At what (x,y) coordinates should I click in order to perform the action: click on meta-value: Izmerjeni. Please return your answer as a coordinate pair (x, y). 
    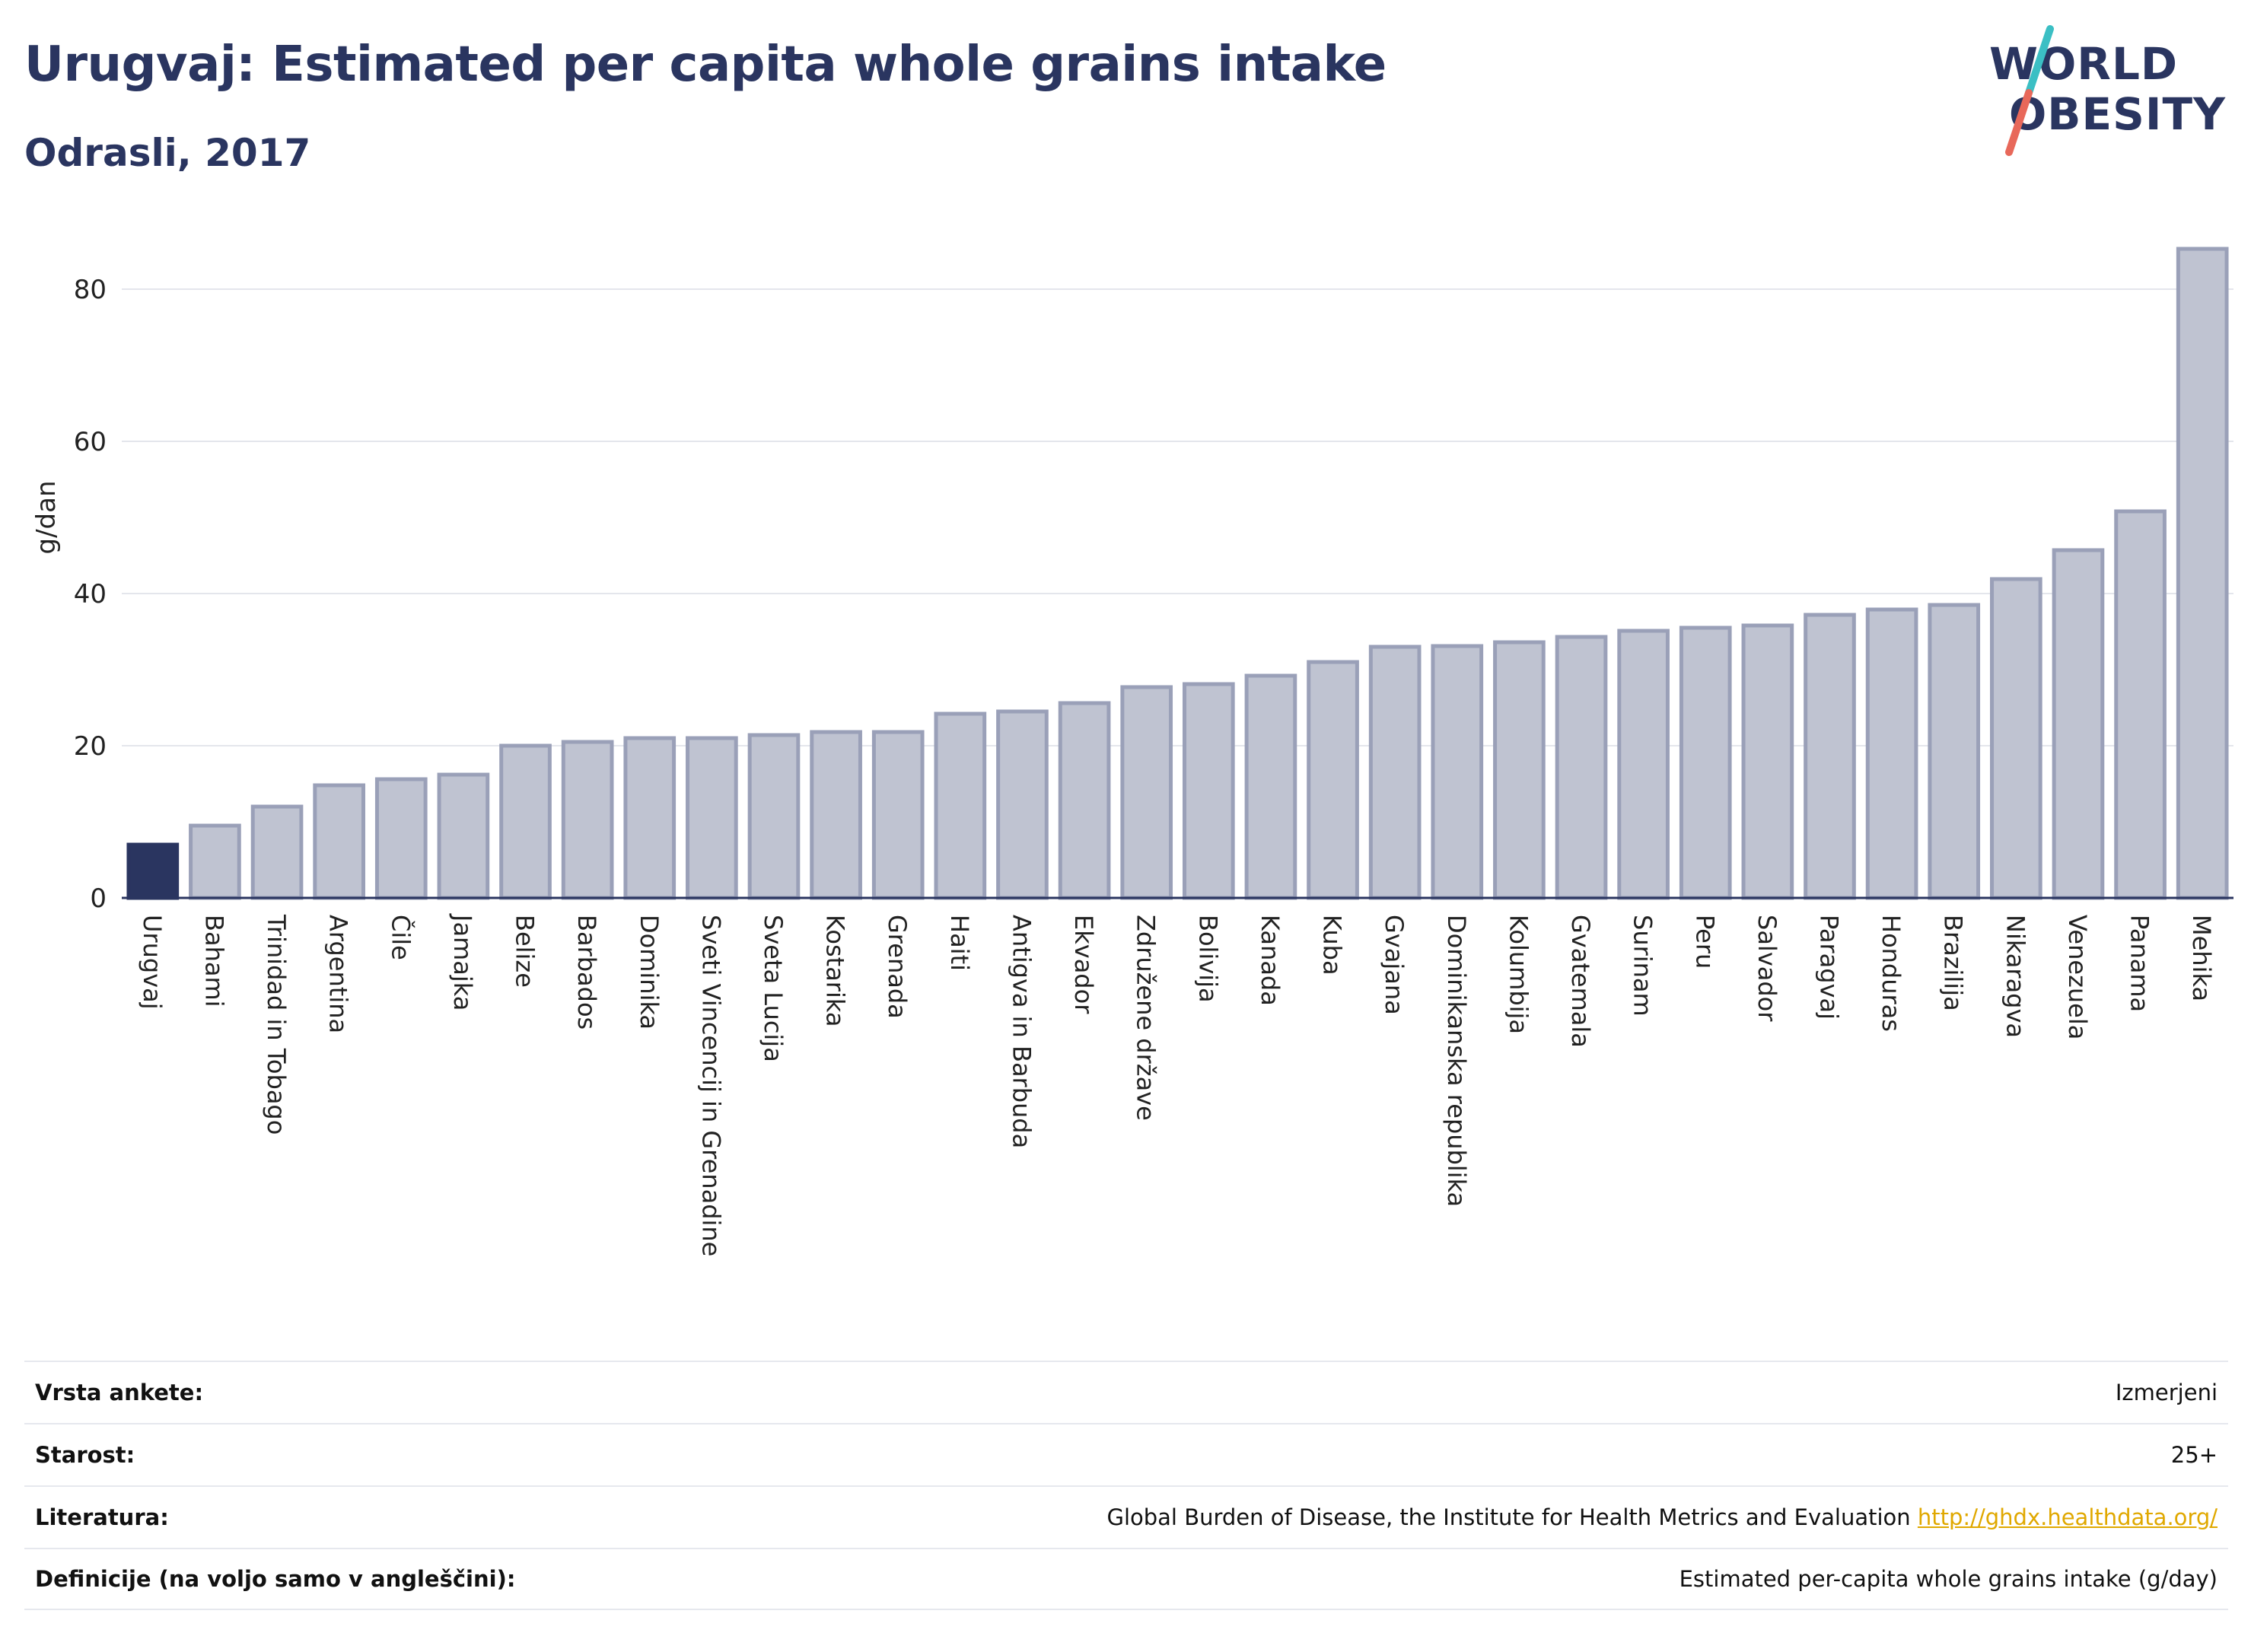
    Looking at the image, I should click on (2166, 1392).